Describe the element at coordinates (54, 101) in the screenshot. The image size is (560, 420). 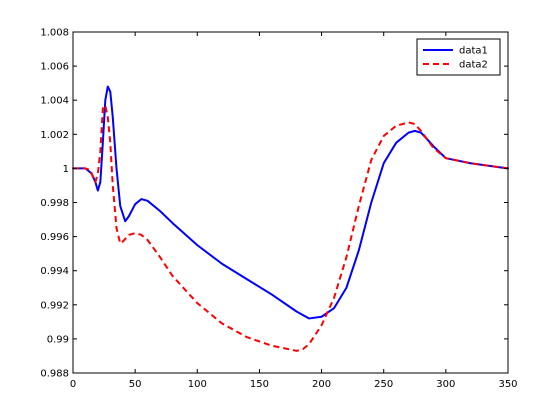
I see `y-tick-label: 1.004` at that location.